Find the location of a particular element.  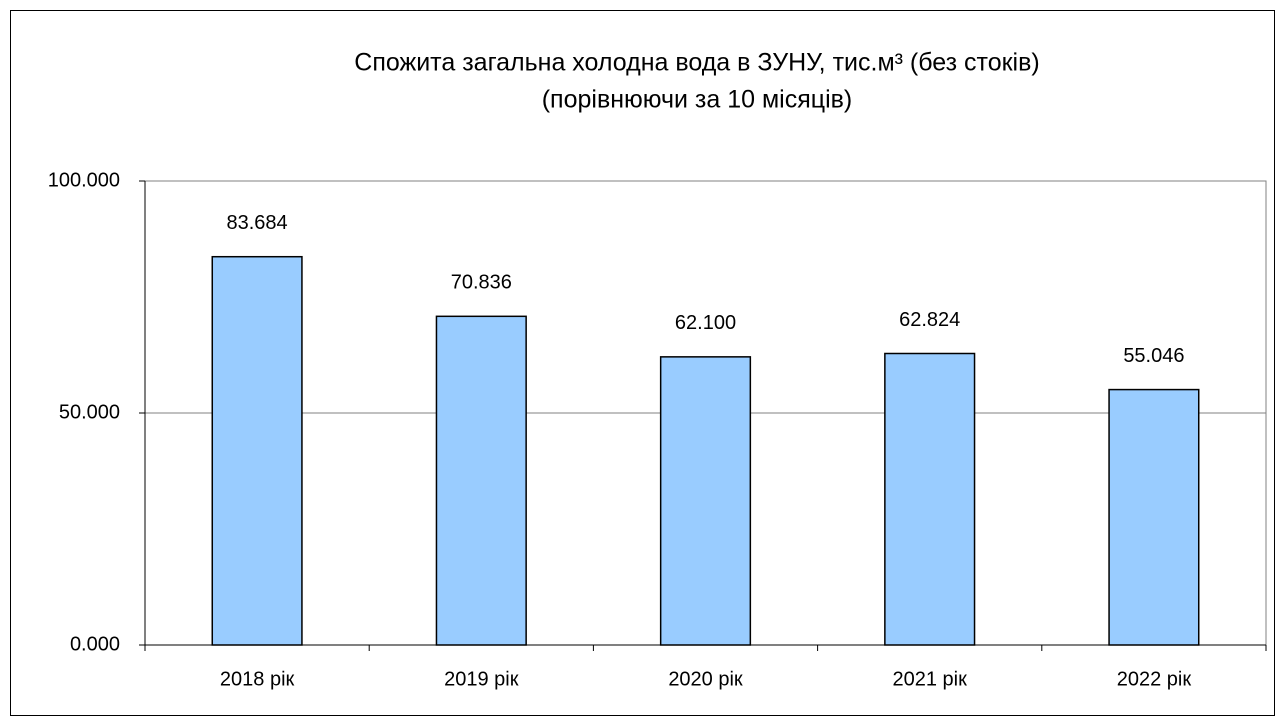

x-tick-label: 2022 рік is located at coordinates (1154, 679).